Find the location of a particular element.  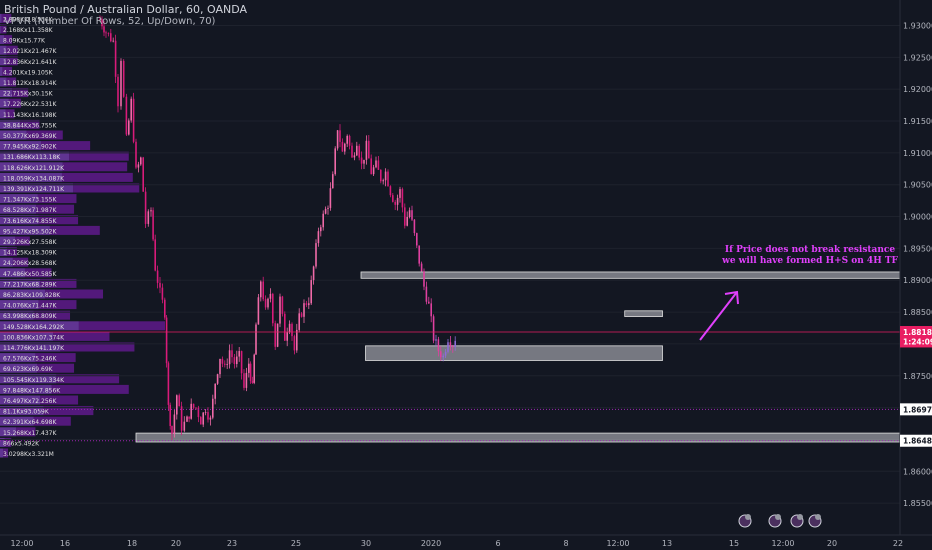

x-tick-label: 20 is located at coordinates (832, 543).